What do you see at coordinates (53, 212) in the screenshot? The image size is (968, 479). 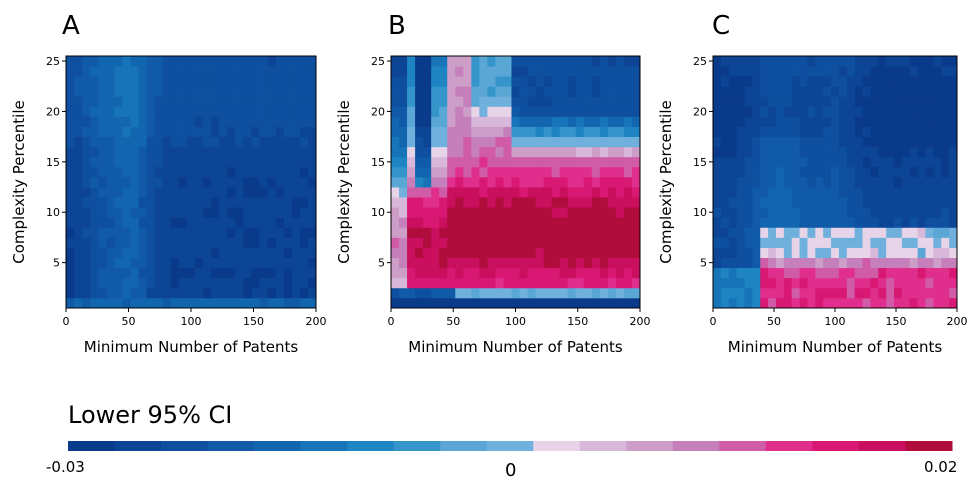 I see `y-tick-label: 10` at bounding box center [53, 212].